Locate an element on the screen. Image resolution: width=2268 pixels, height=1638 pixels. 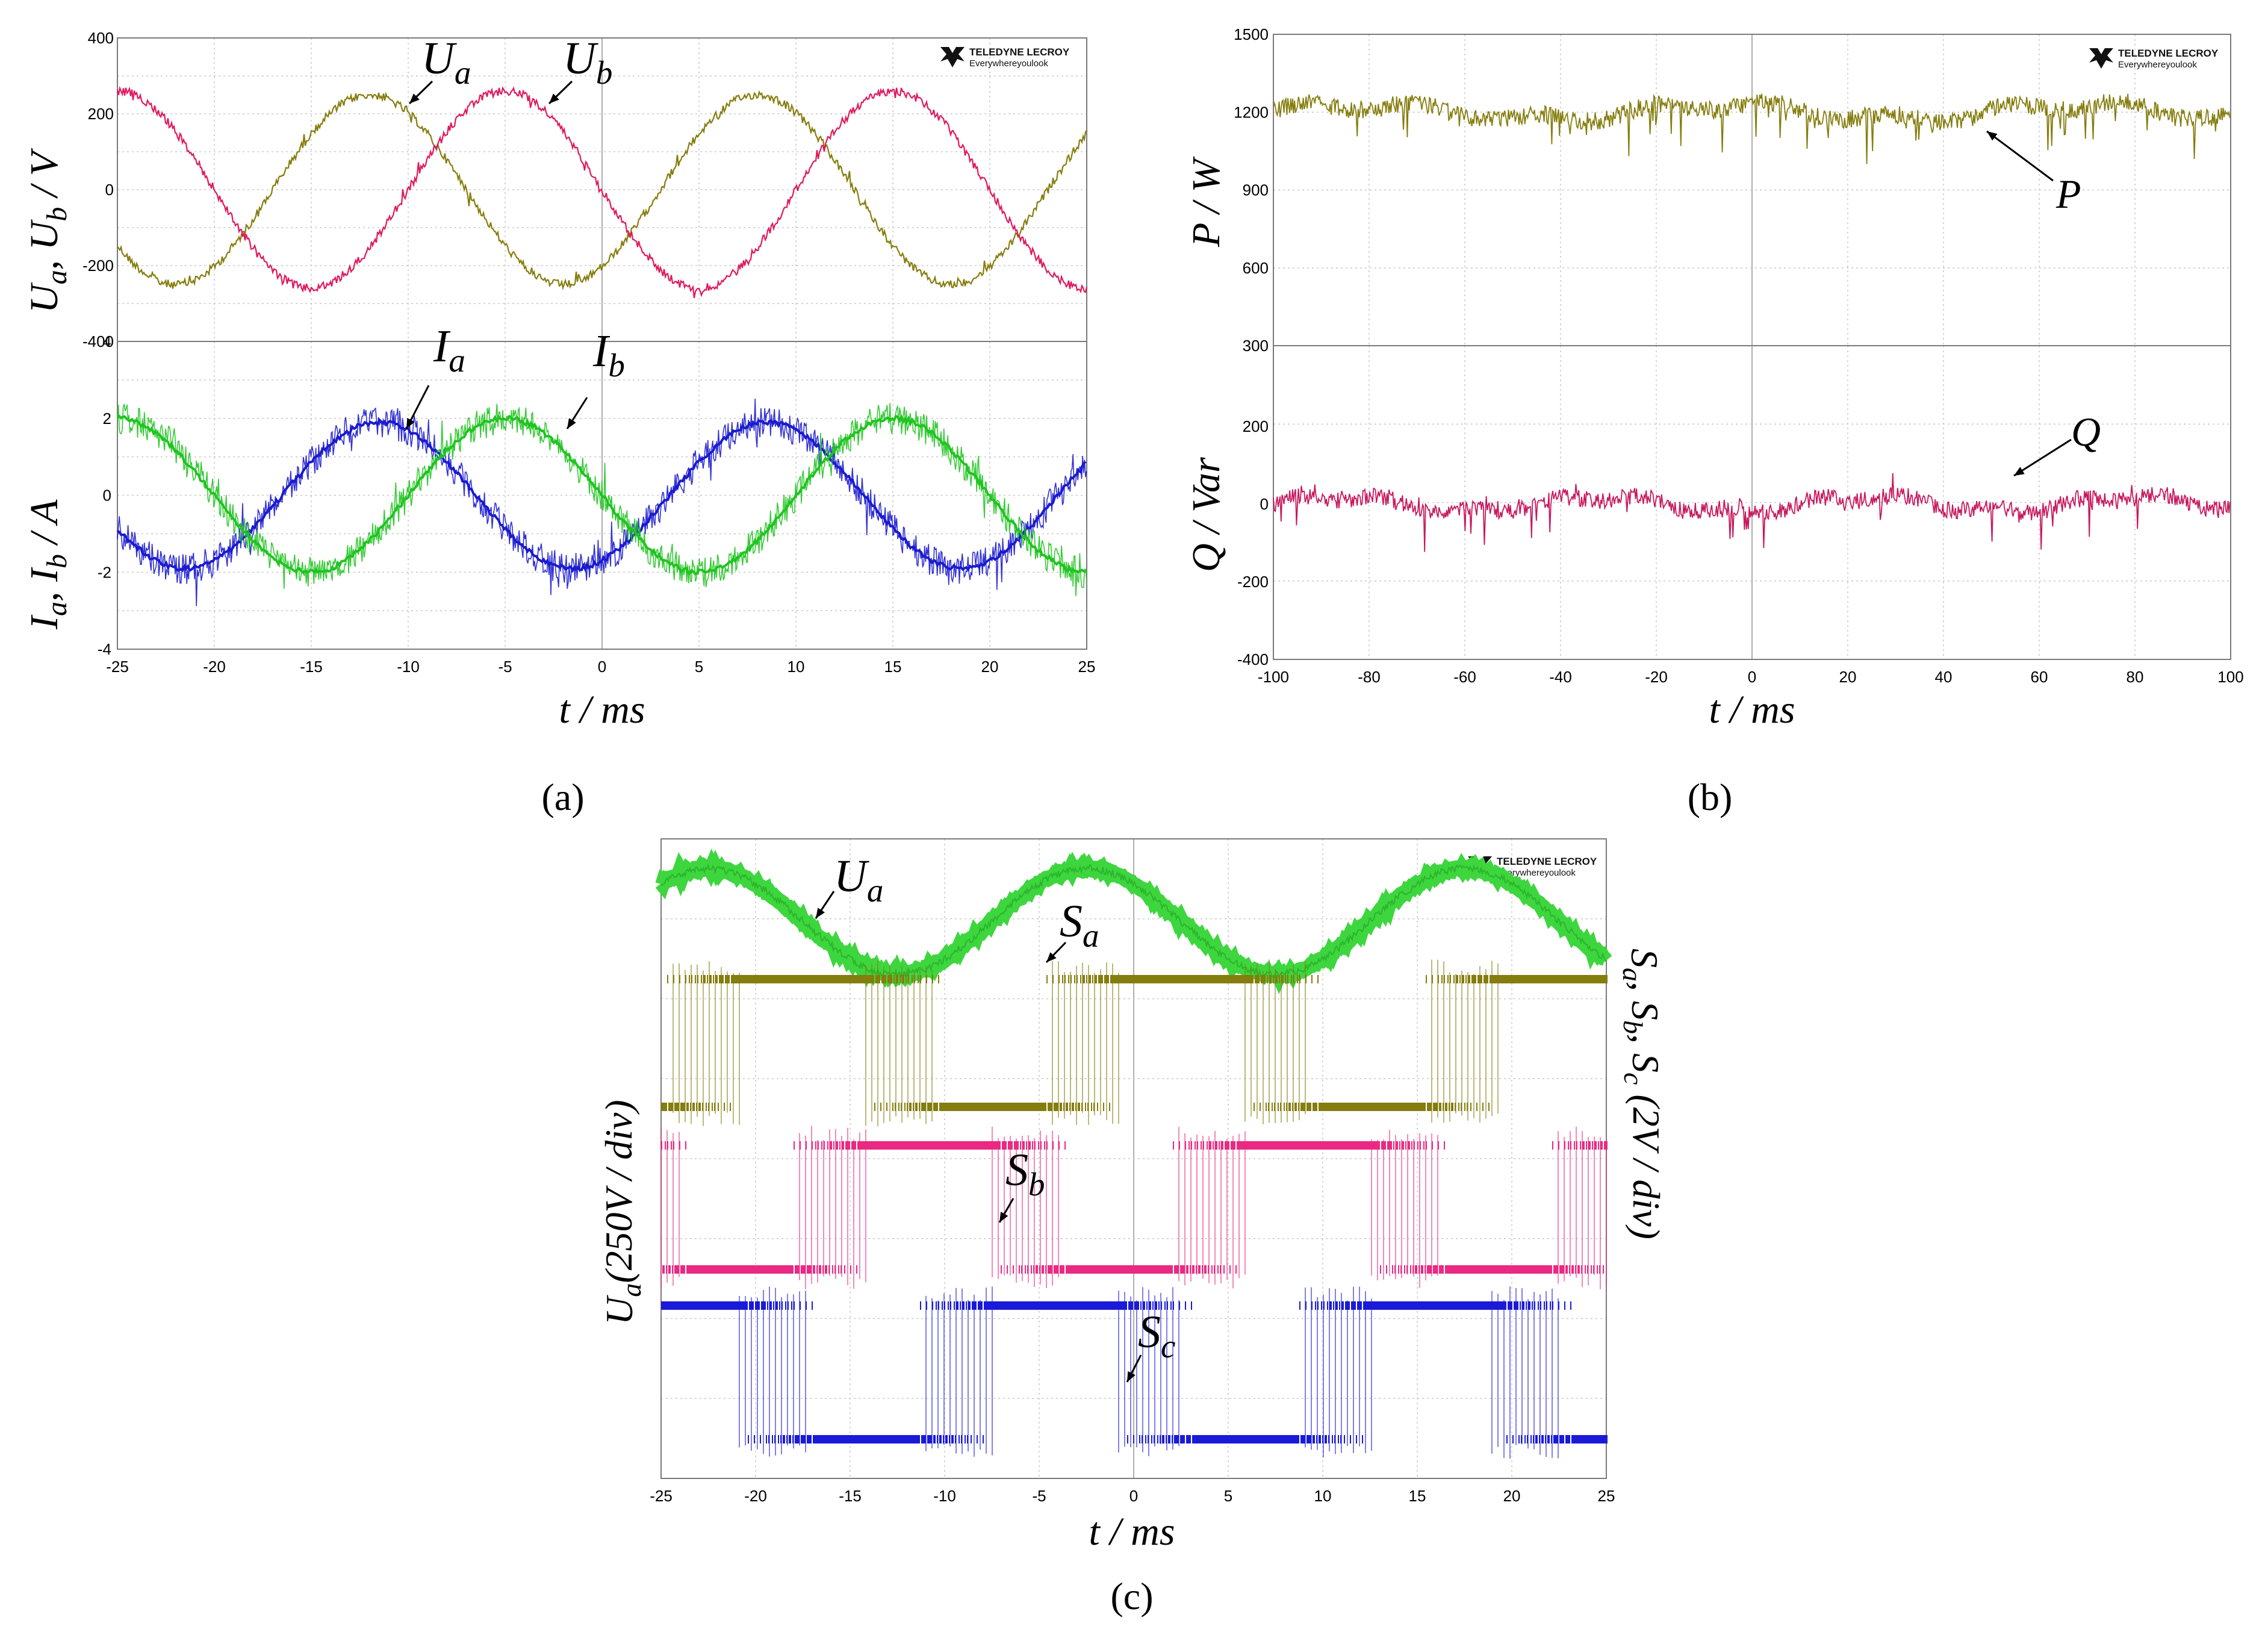
x-tick-label: 20 is located at coordinates (1848, 677).